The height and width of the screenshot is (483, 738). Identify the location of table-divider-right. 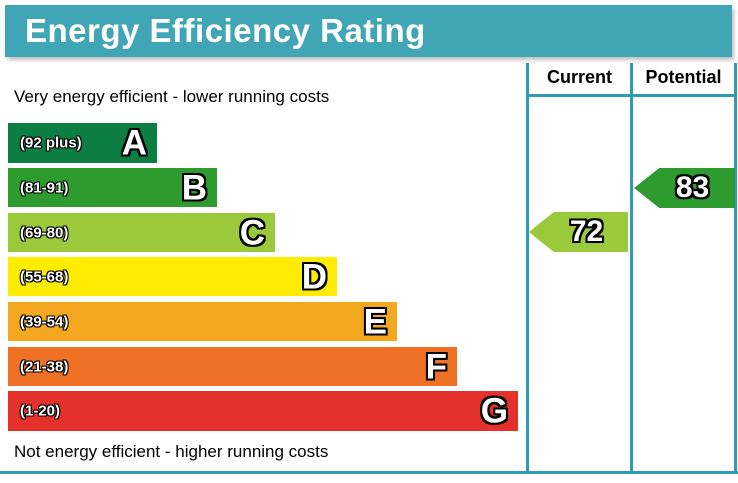
(735, 268).